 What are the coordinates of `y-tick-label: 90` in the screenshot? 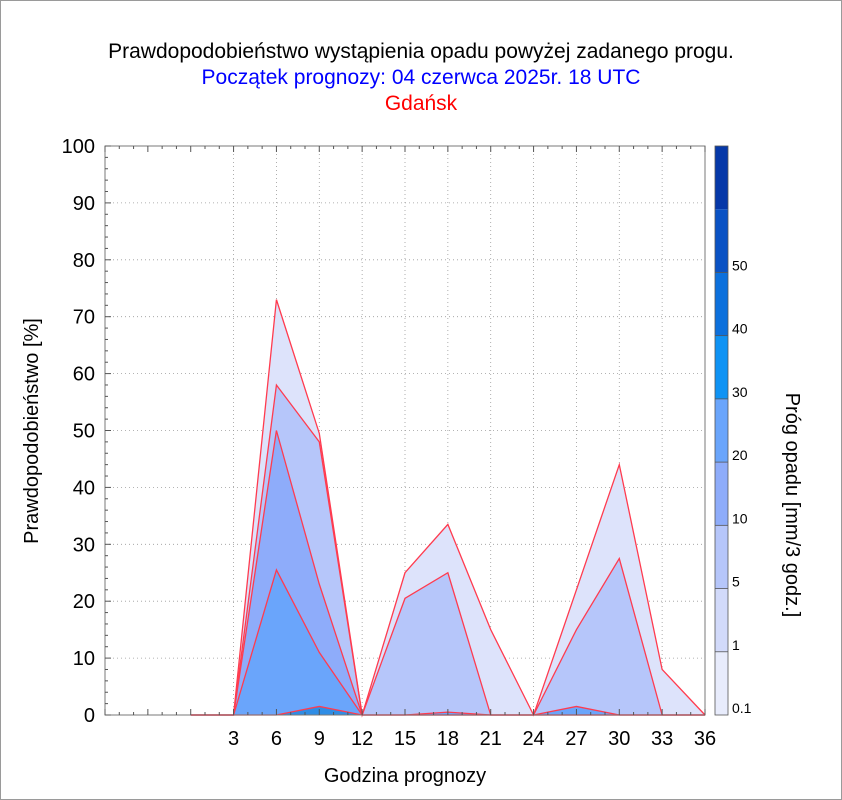 It's located at (84, 204).